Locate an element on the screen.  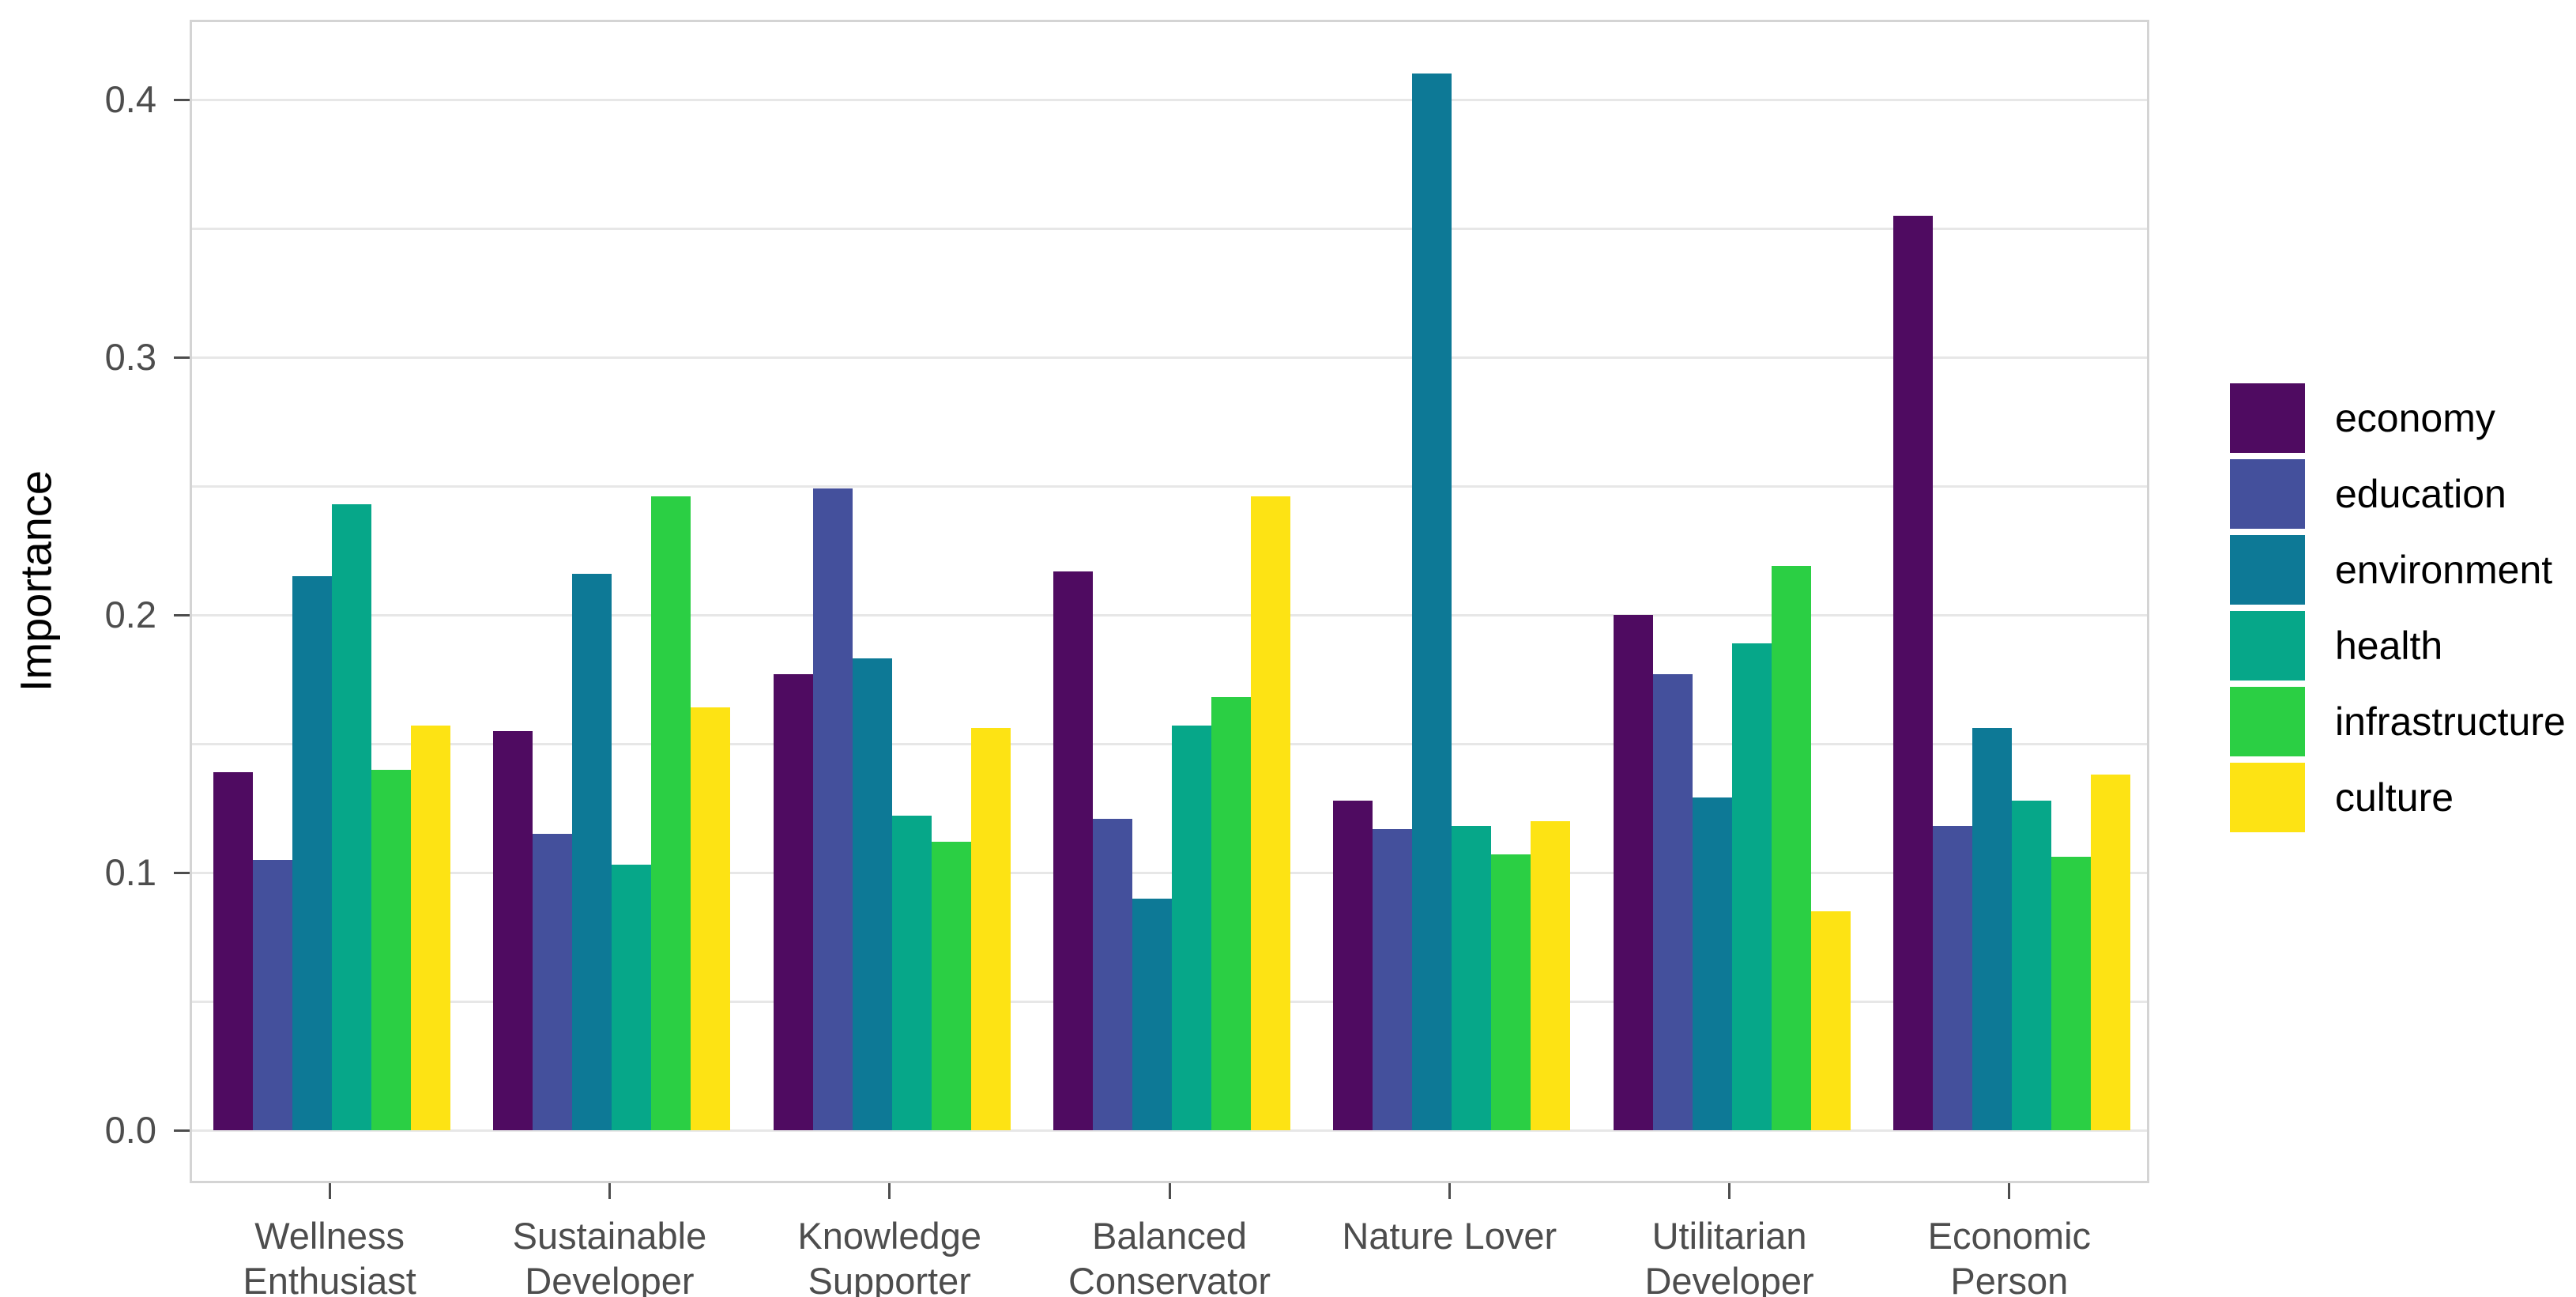
legend-item-culture: culture is located at coordinates (2398, 798).